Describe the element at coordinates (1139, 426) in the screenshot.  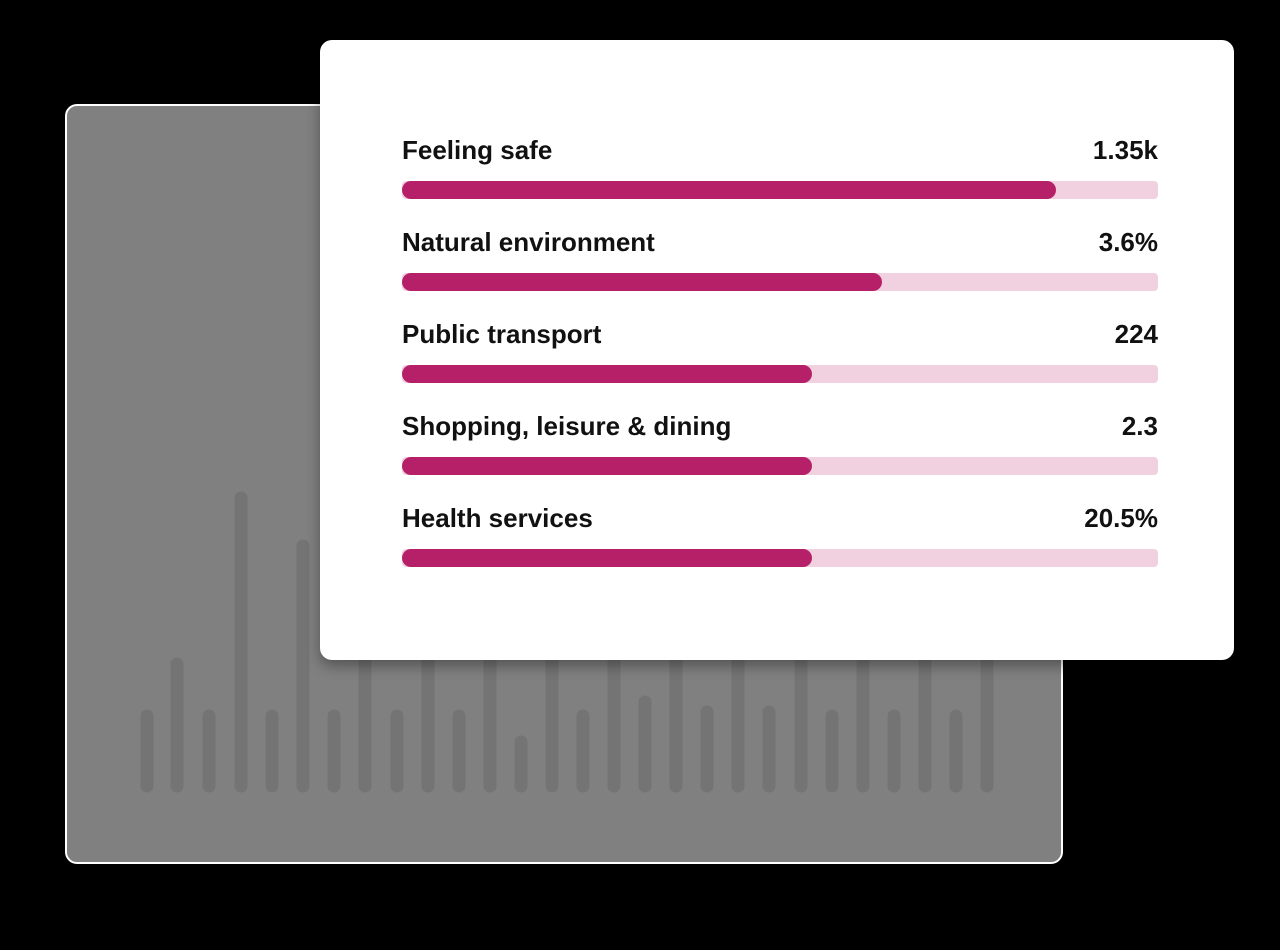
I see `metric-value: 2.3` at that location.